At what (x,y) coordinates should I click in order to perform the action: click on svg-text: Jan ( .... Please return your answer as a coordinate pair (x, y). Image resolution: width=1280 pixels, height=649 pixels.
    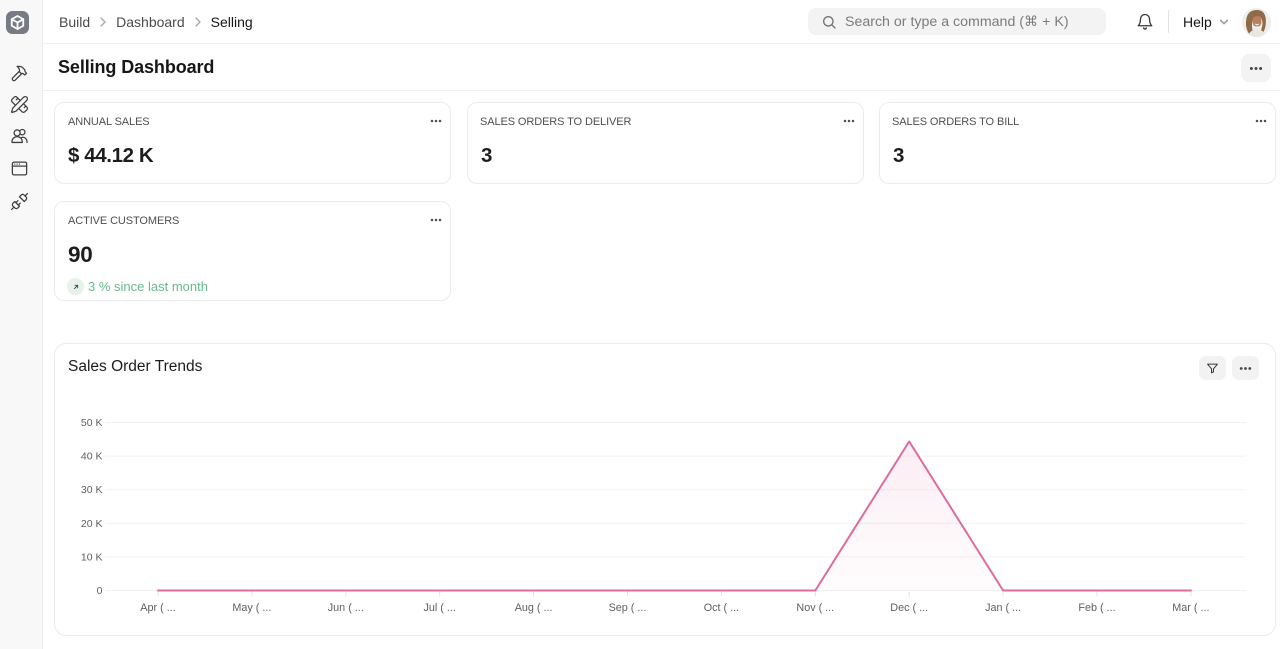
    Looking at the image, I should click on (1003, 608).